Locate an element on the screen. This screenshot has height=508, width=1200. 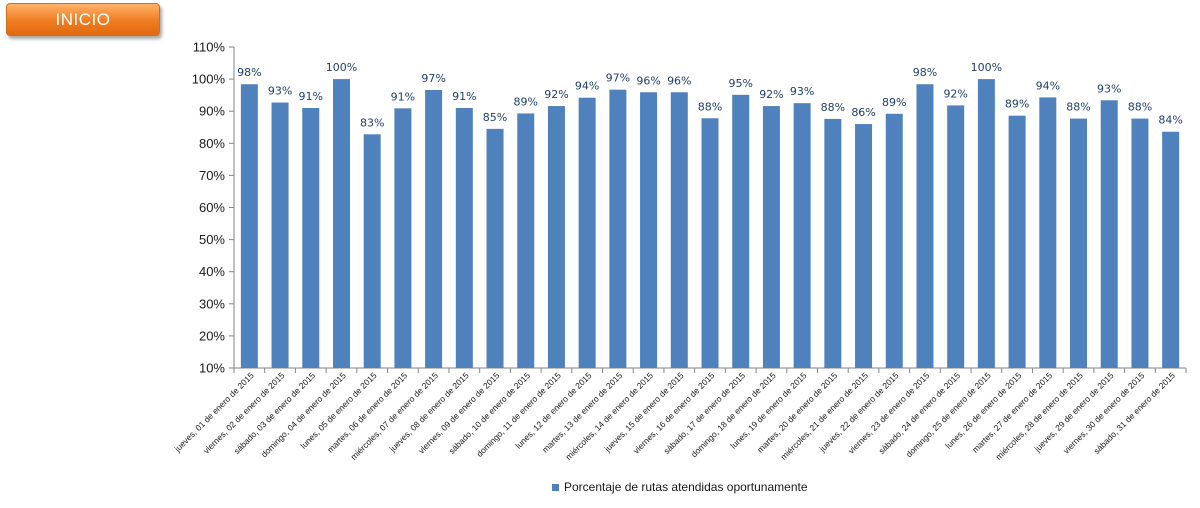
y-tick-label: 80% is located at coordinates (212, 143).